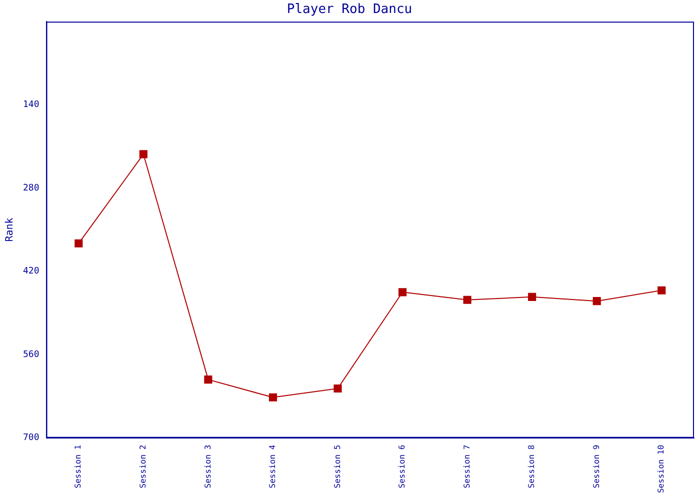 The width and height of the screenshot is (700, 500). Describe the element at coordinates (402, 466) in the screenshot. I see `x-tick-label: Session 6` at that location.